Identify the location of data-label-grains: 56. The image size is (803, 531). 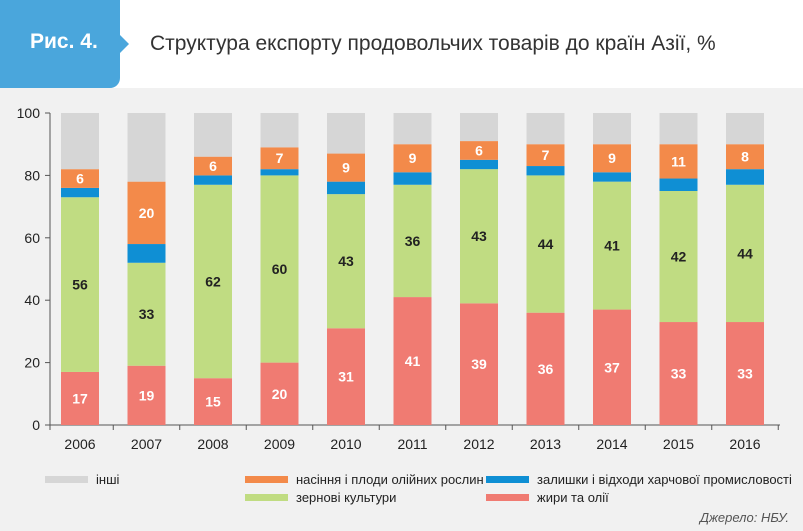
(80, 285).